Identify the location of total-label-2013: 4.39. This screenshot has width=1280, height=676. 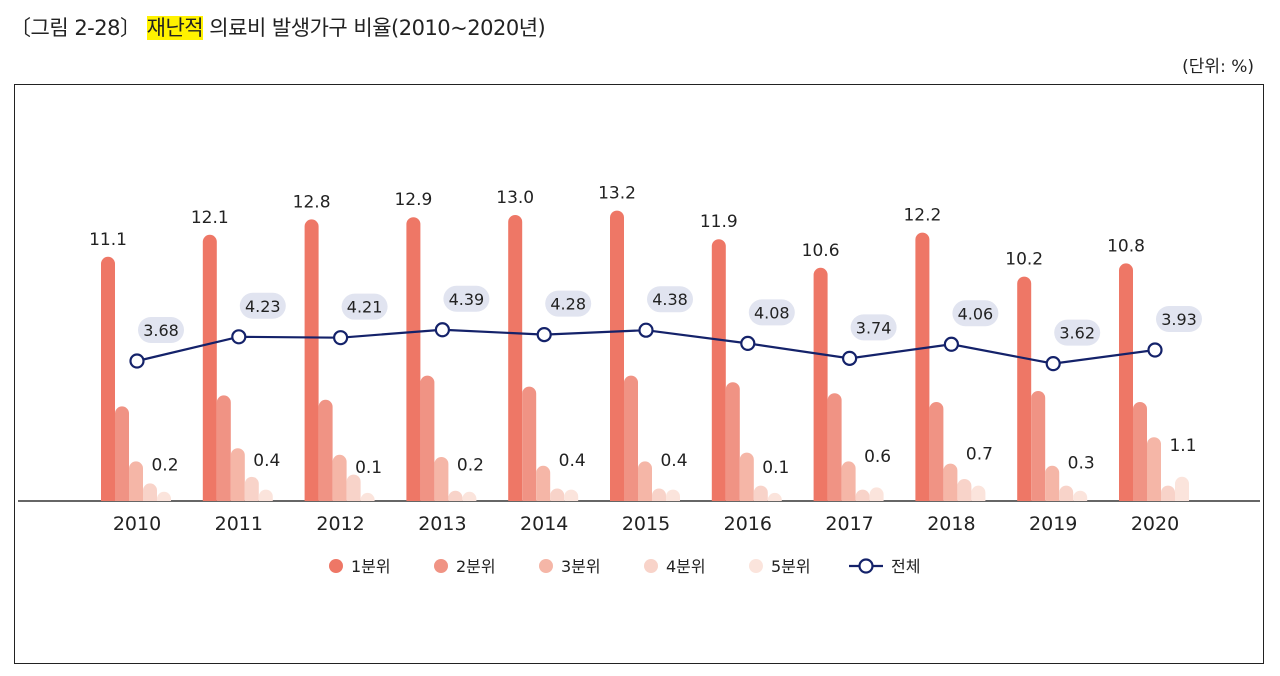
(467, 299).